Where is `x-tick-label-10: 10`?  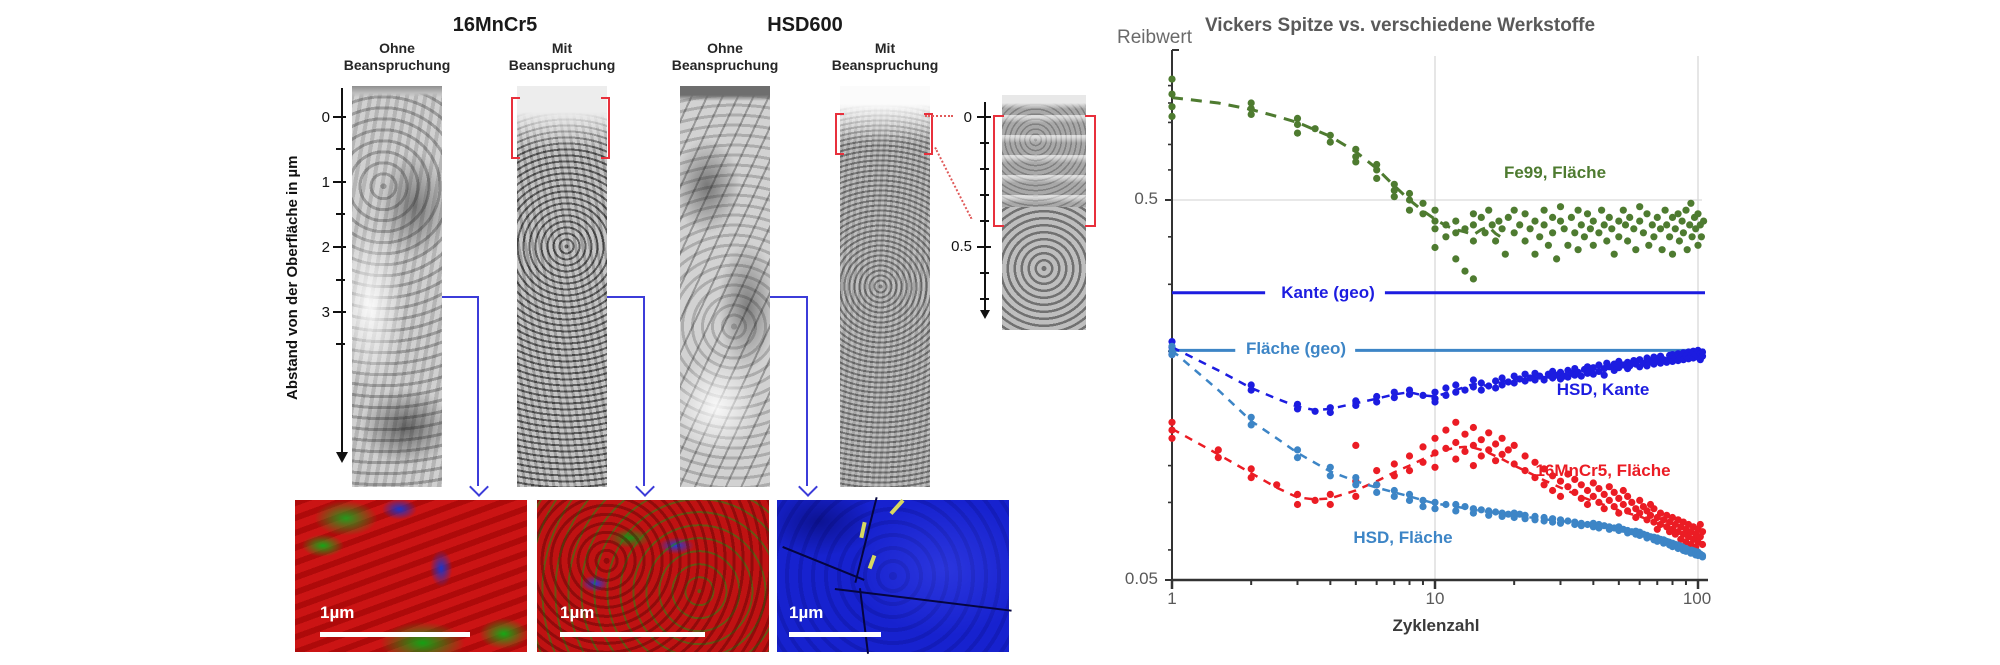 x-tick-label-10: 10 is located at coordinates (1435, 598).